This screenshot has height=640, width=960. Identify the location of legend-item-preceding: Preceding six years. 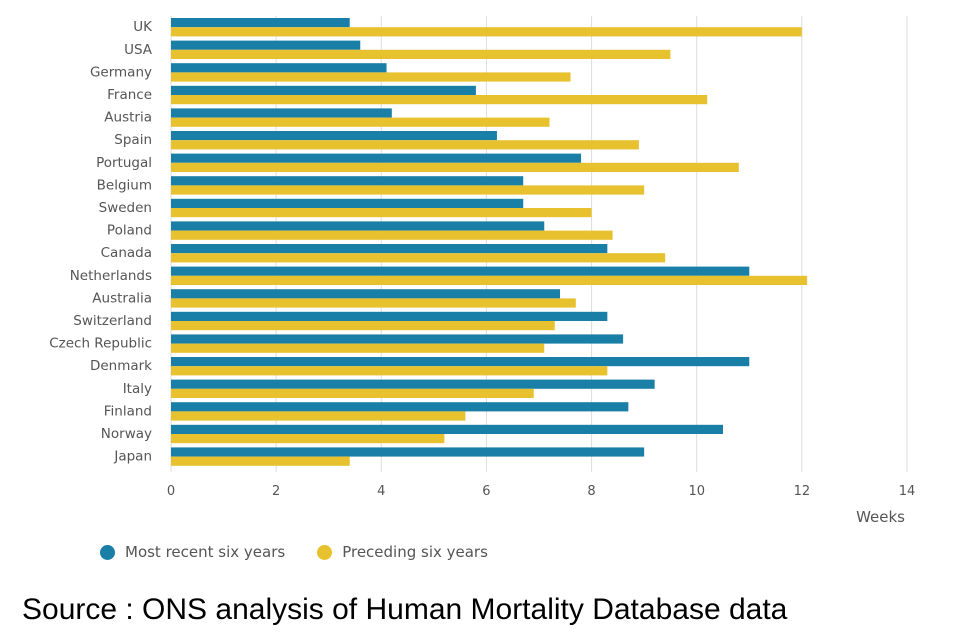
(402, 552).